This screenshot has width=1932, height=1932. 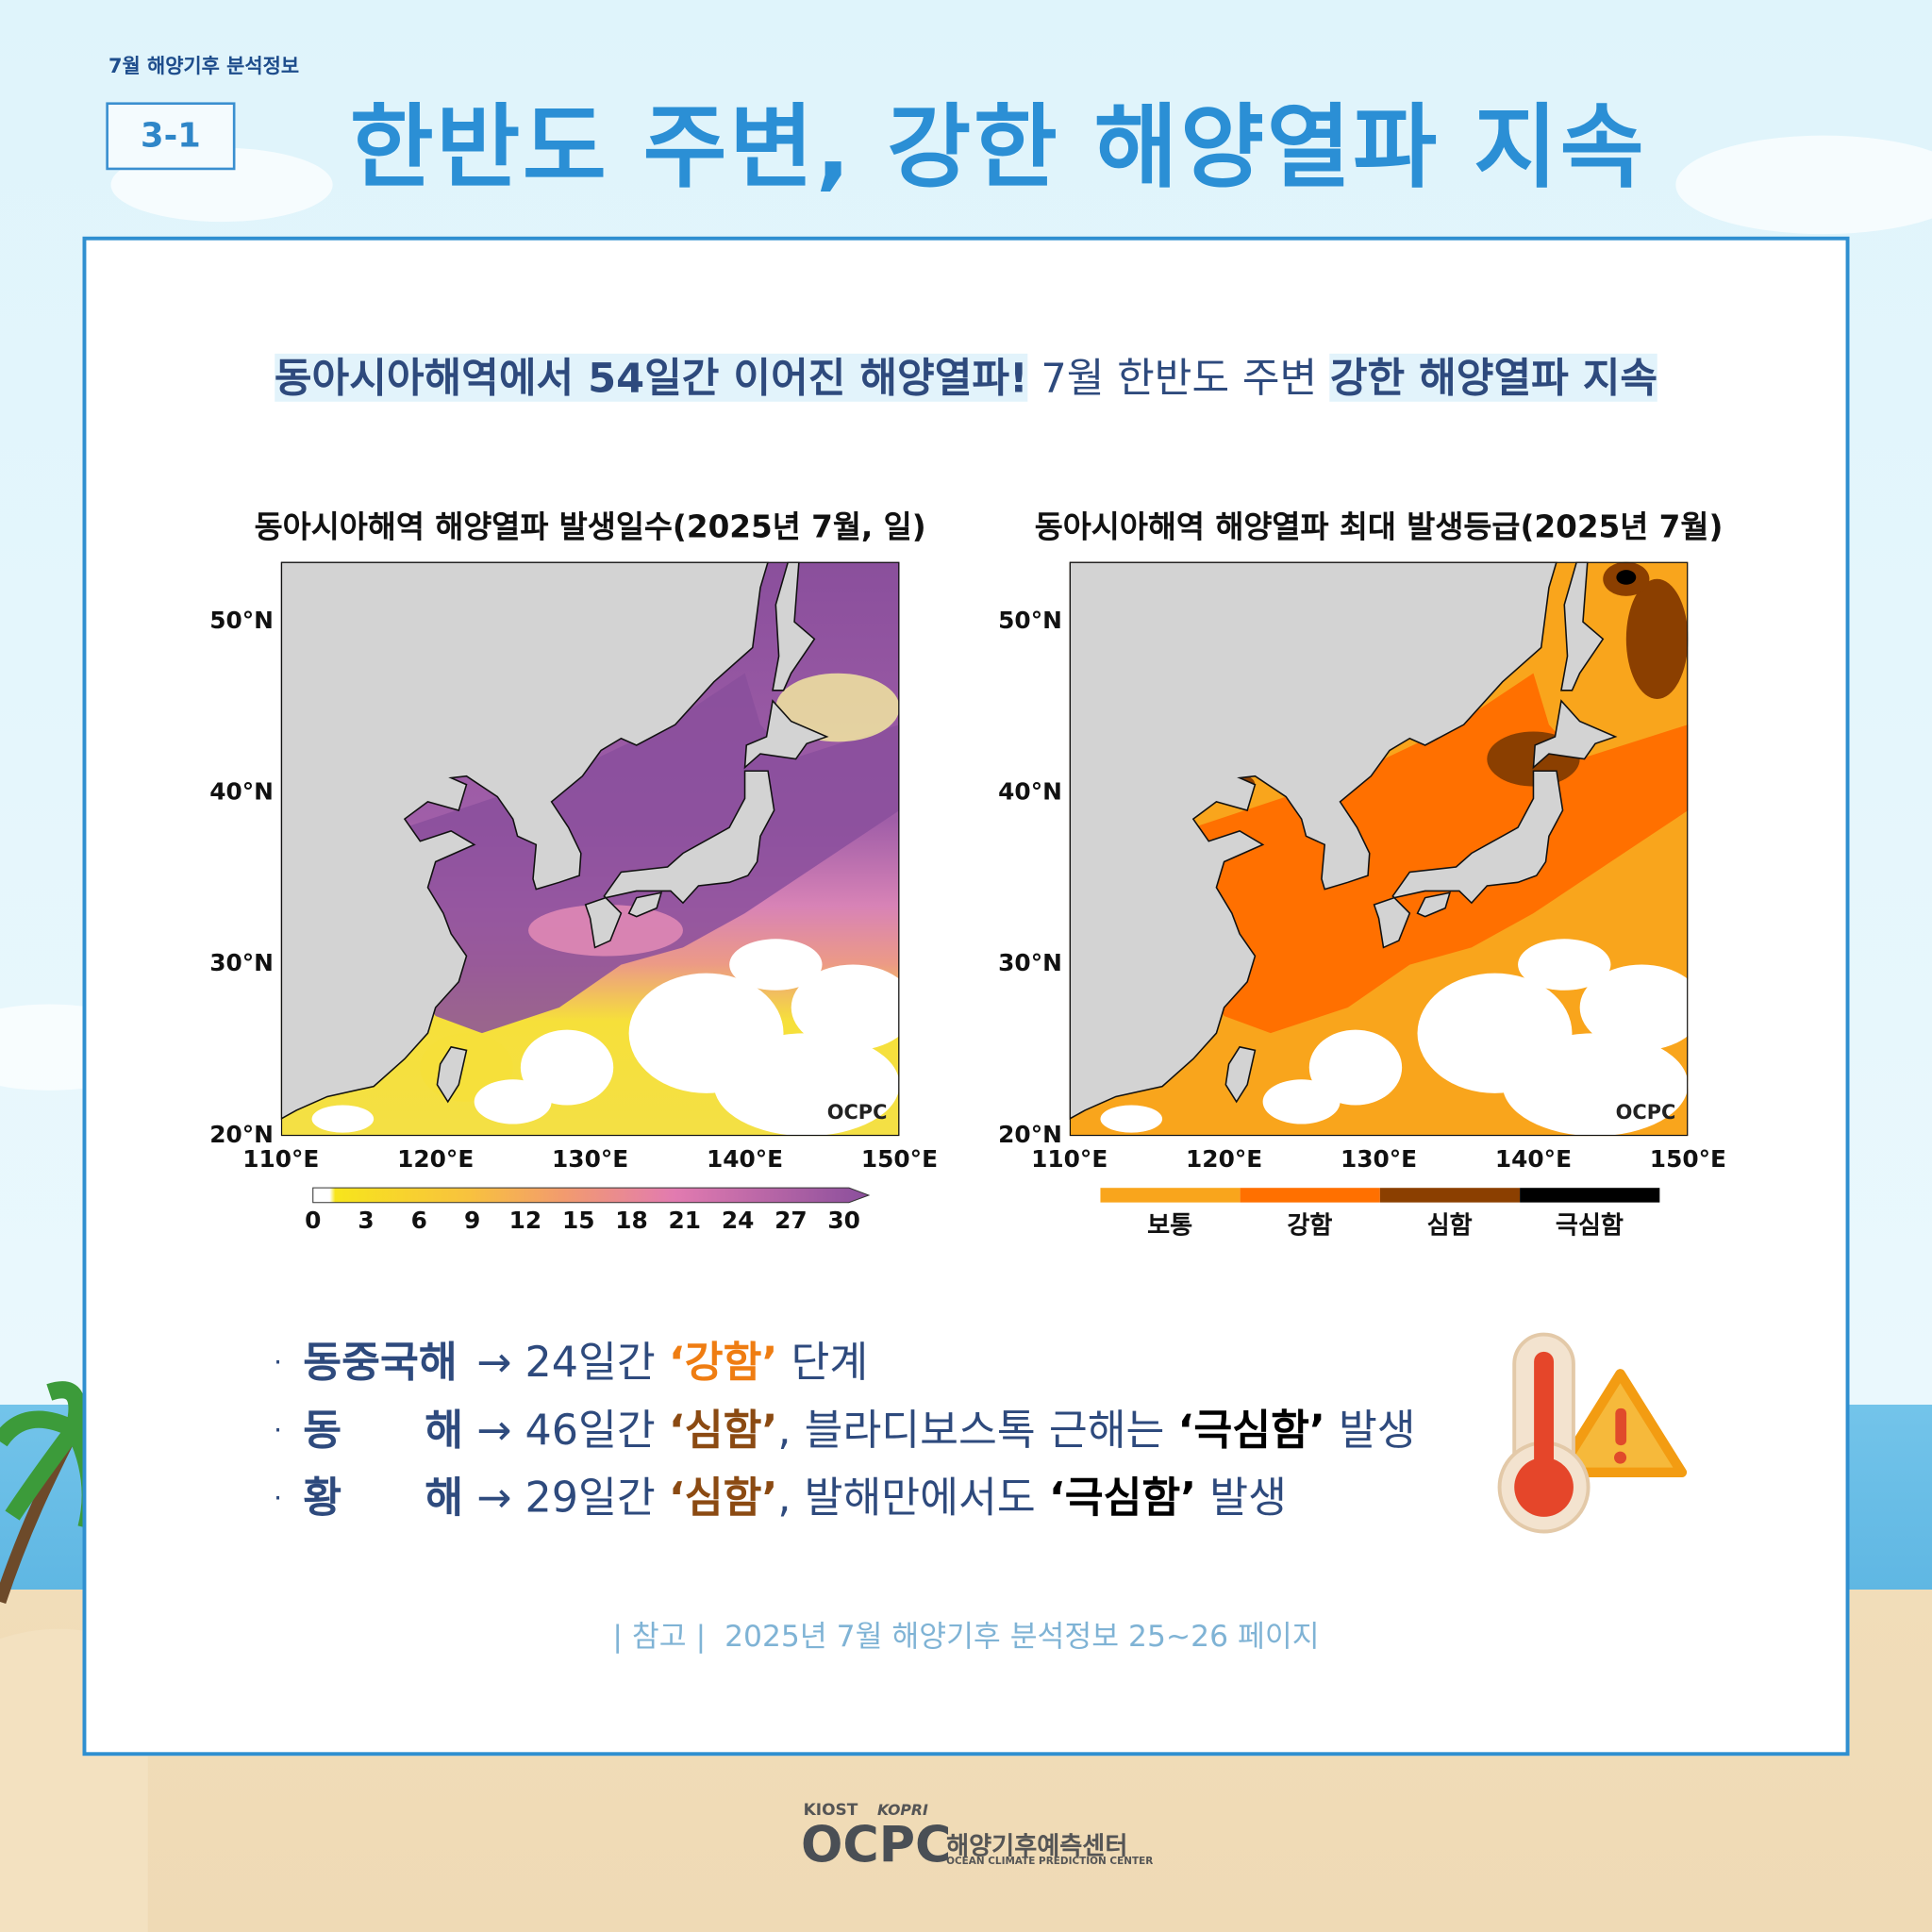 I want to click on center-name-en: OCEAN CLIMATE PREDICTION CENTER, so click(x=1050, y=1861).